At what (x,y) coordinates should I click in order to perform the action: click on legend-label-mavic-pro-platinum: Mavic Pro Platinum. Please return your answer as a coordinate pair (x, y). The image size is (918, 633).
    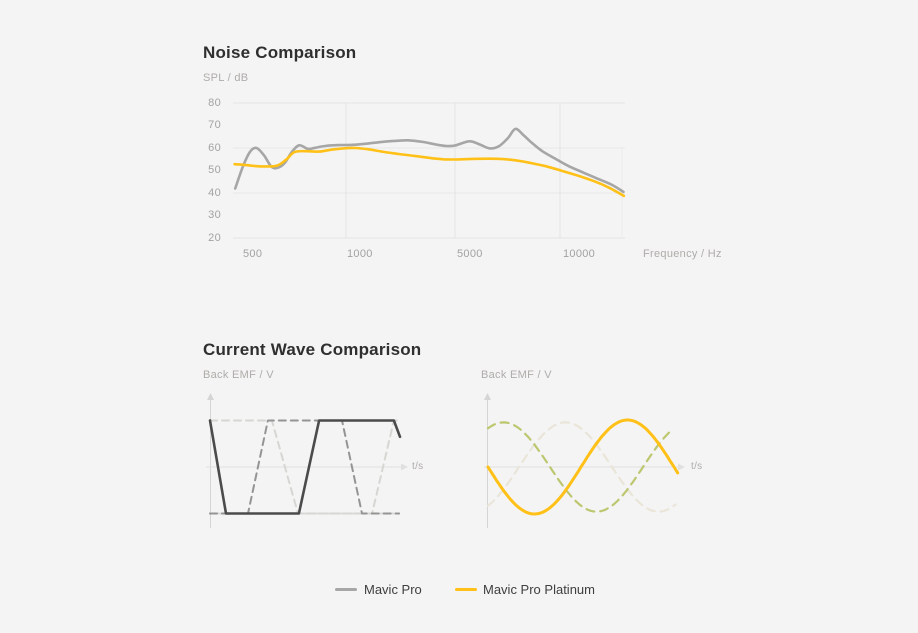
    Looking at the image, I should click on (539, 589).